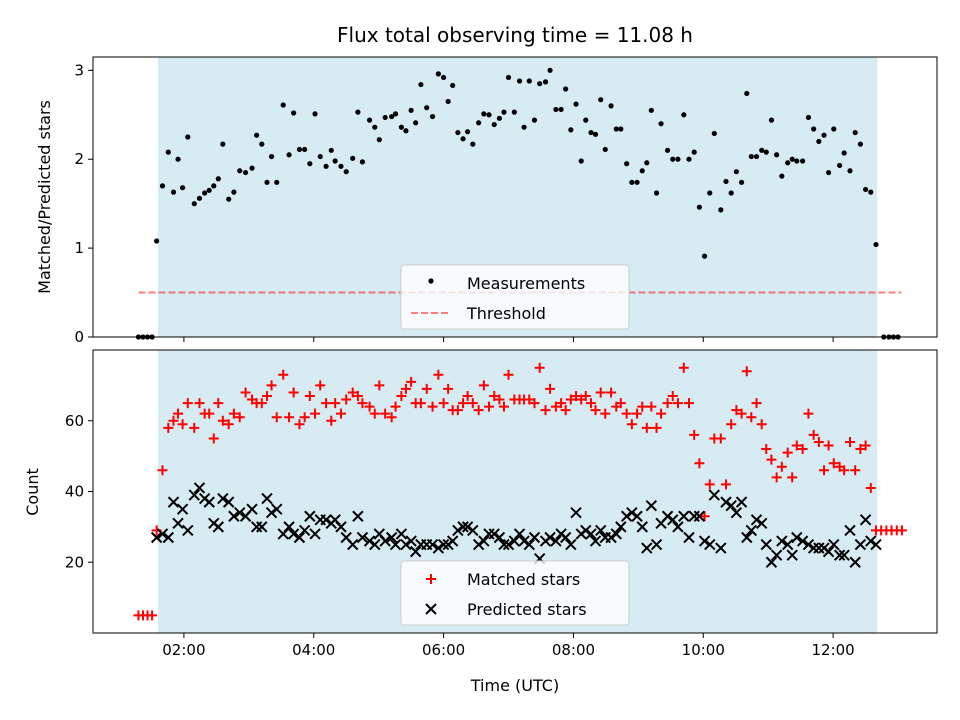 The height and width of the screenshot is (720, 960). Describe the element at coordinates (514, 685) in the screenshot. I see `x-axis-label: Time (UTC)` at that location.